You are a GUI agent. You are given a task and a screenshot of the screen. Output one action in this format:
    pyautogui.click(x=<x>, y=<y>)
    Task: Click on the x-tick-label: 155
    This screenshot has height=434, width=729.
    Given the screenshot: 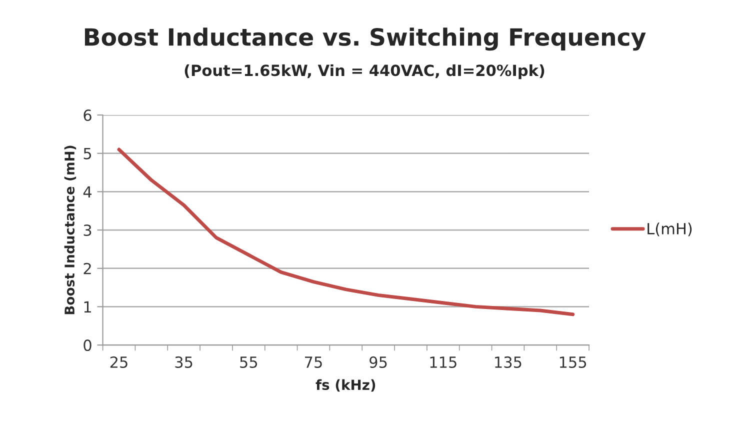 What is the action you would take?
    pyautogui.click(x=573, y=362)
    